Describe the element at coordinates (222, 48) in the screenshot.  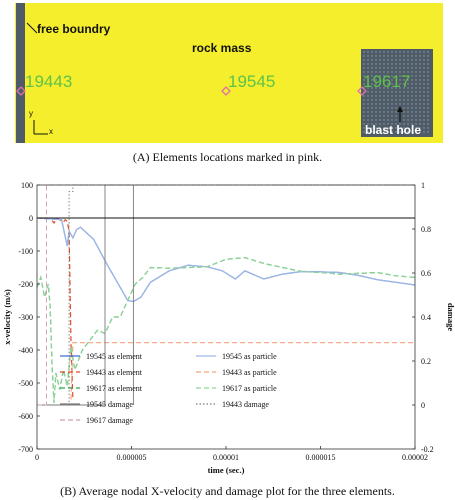
I see `rock-mass-label: rock mass` at that location.